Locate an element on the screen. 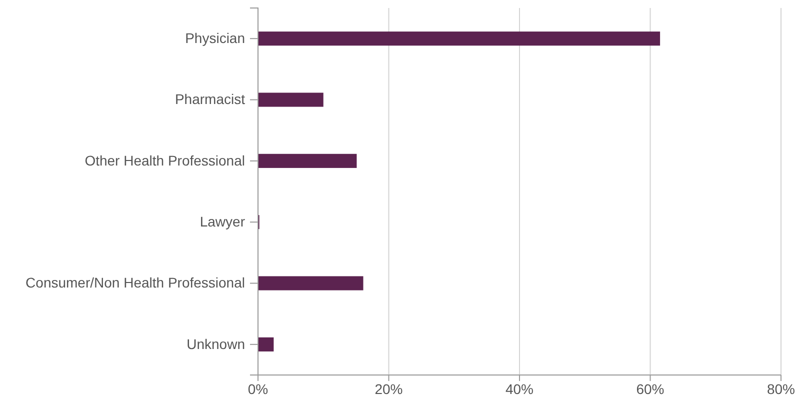  x-tick-label: 0% is located at coordinates (258, 388).